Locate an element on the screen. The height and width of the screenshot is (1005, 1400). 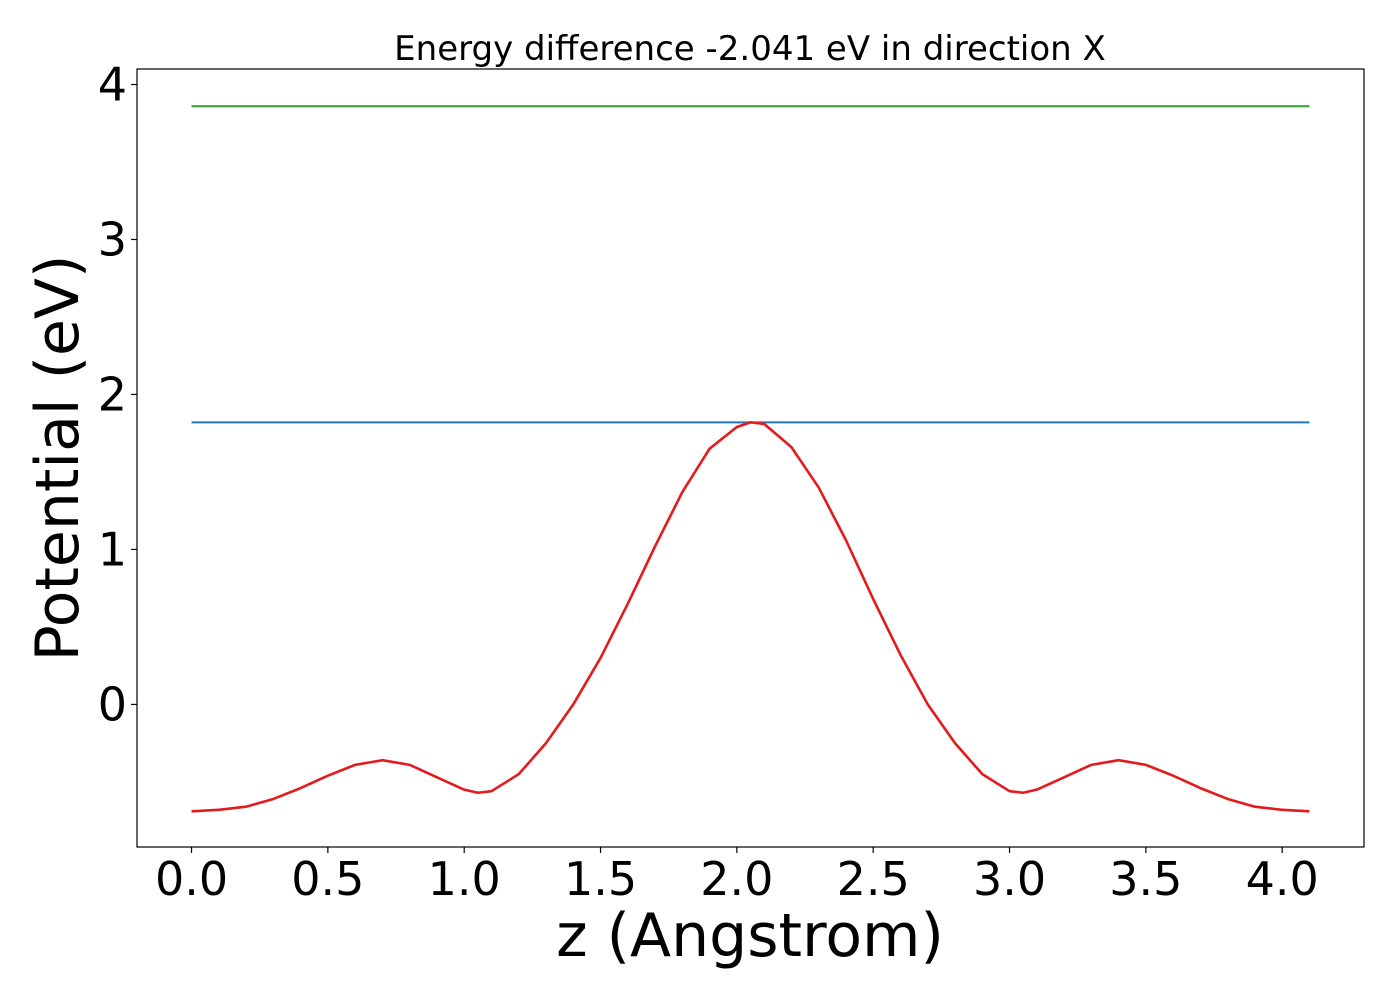
y-tick-label: 4 is located at coordinates (112, 84).